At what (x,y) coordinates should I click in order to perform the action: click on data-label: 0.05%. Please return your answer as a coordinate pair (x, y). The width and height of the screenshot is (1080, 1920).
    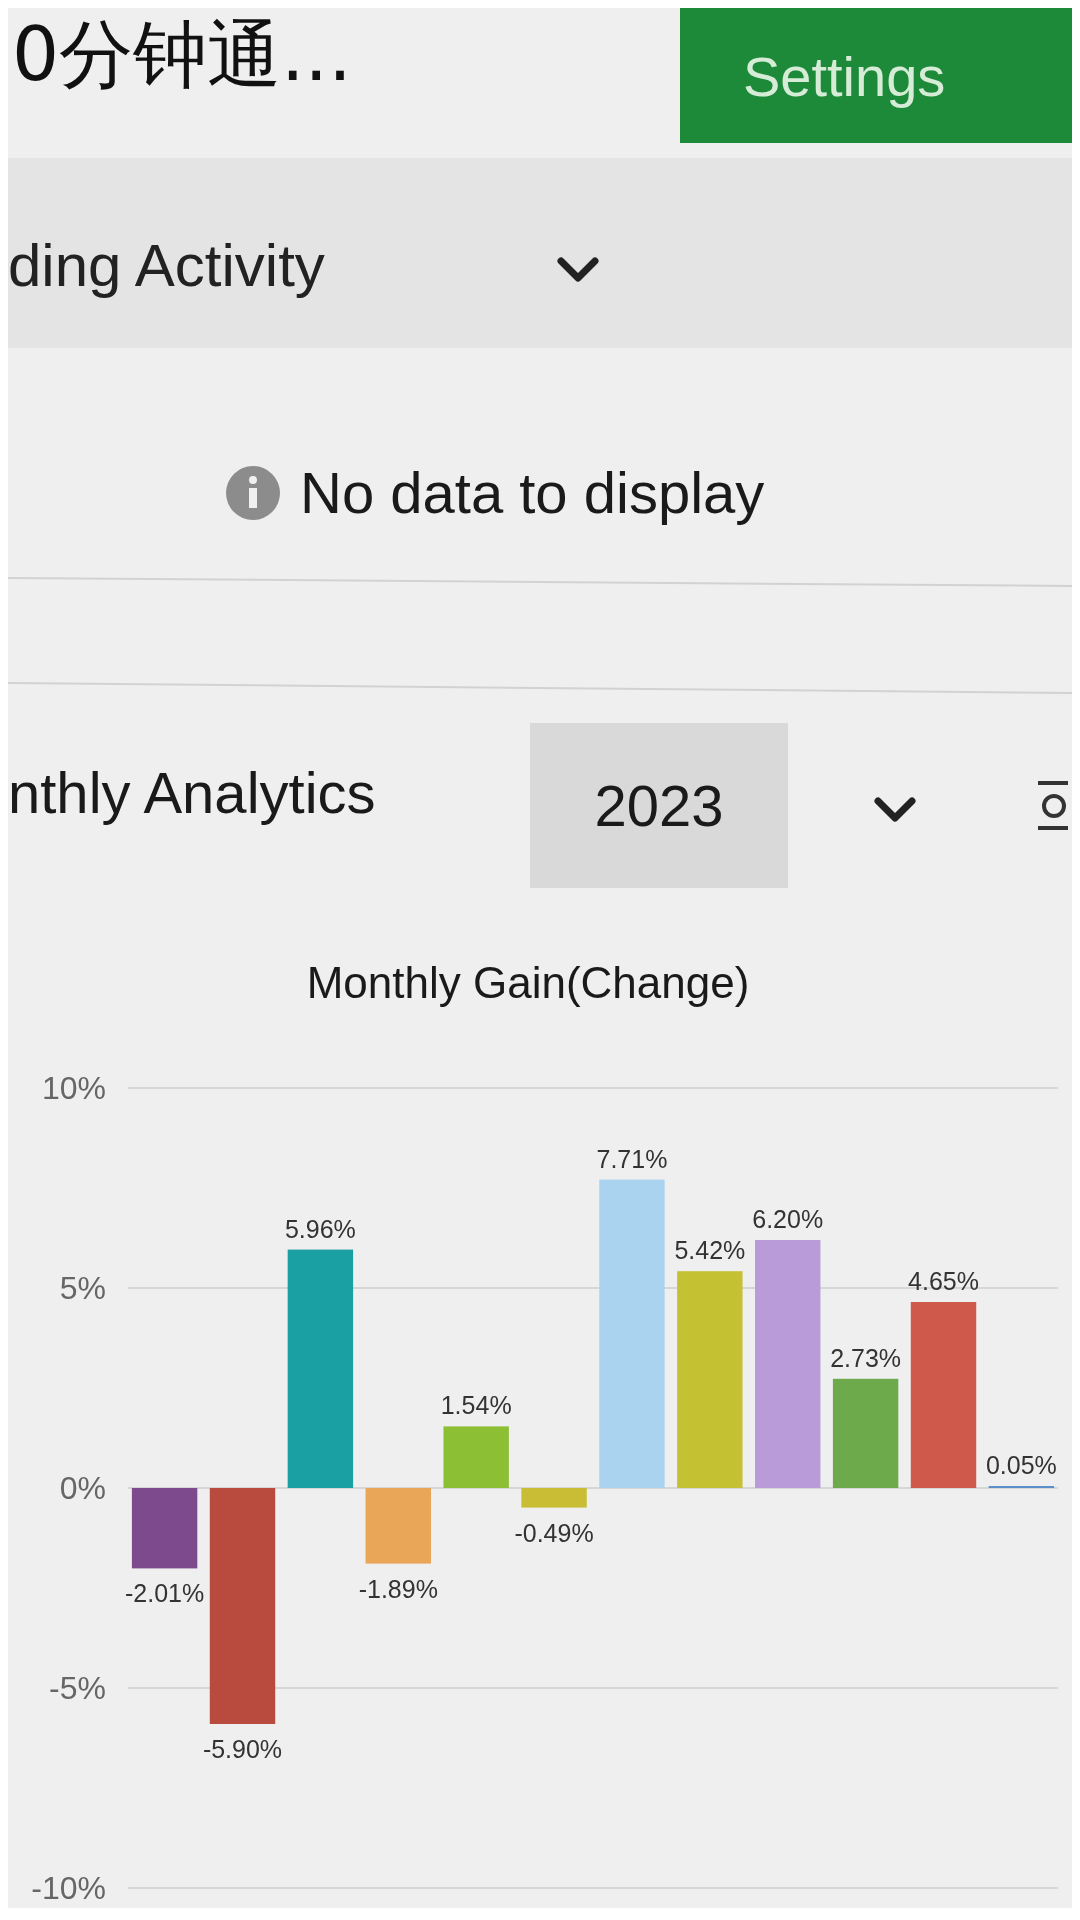
    Looking at the image, I should click on (1021, 1465).